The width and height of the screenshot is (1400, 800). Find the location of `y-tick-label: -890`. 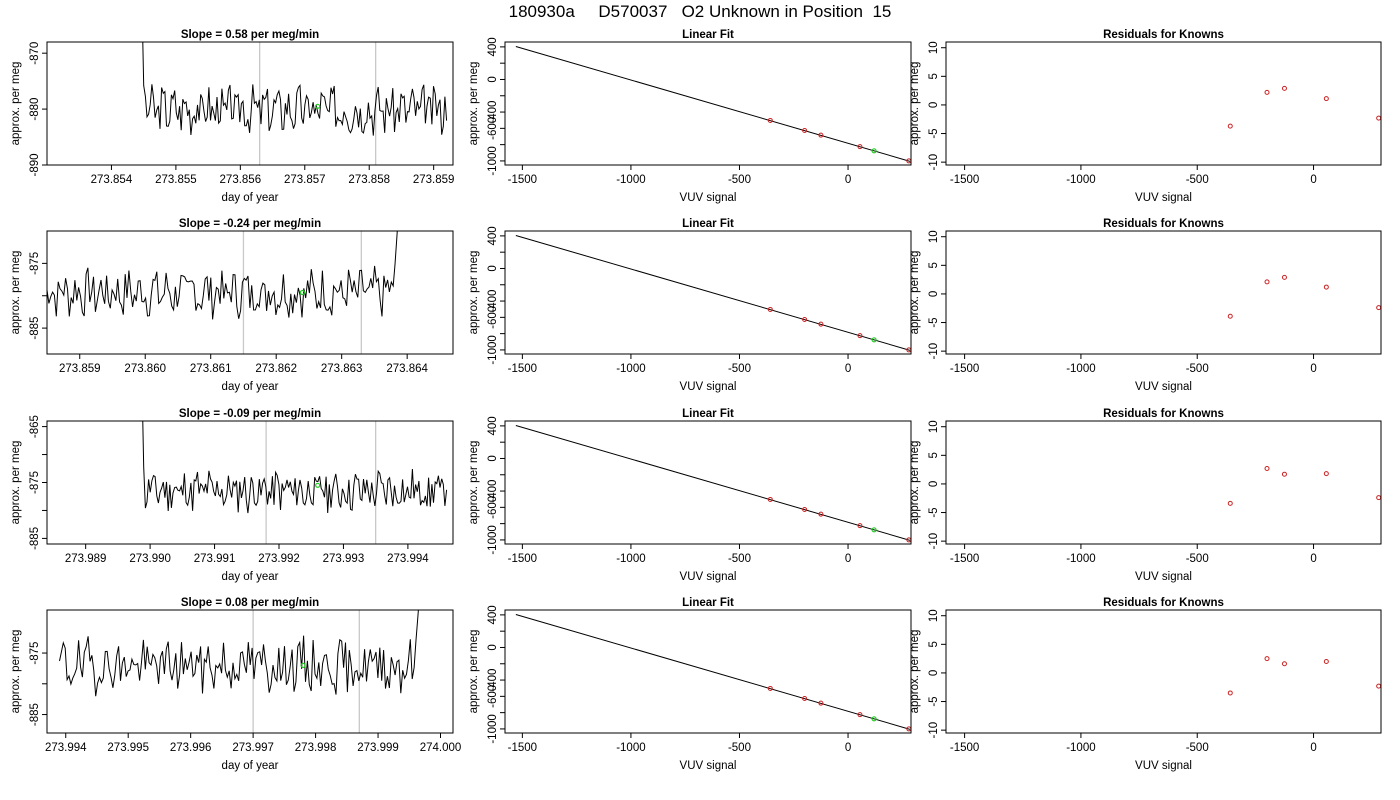

y-tick-label: -890 is located at coordinates (35, 164).